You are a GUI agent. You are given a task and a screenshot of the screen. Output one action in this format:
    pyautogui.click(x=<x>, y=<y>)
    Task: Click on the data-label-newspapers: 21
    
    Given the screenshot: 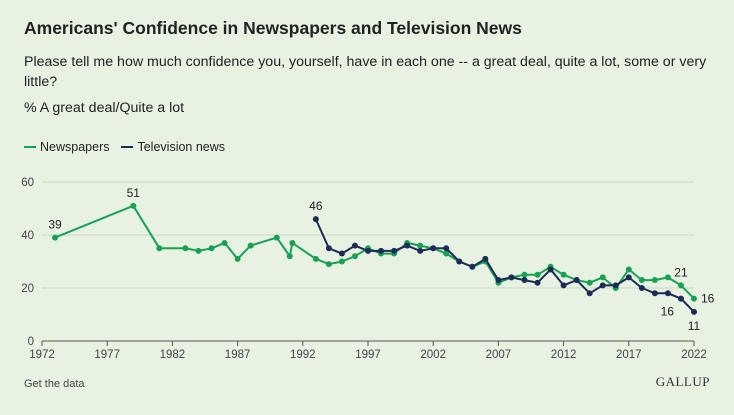 What is the action you would take?
    pyautogui.click(x=681, y=272)
    